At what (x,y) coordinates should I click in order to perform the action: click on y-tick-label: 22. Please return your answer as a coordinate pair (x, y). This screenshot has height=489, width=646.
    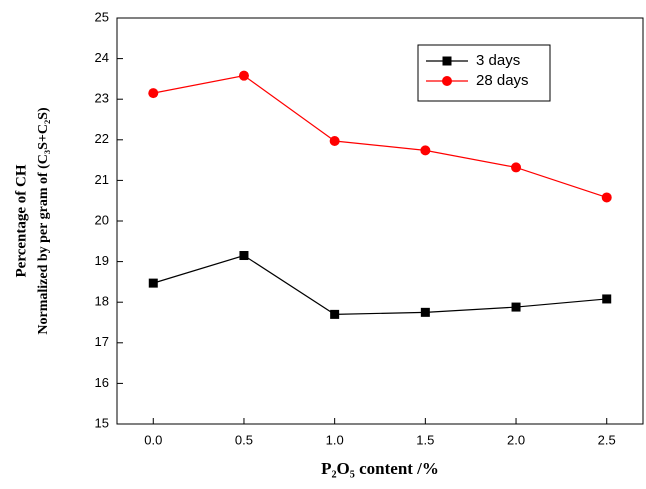
    Looking at the image, I should click on (102, 138).